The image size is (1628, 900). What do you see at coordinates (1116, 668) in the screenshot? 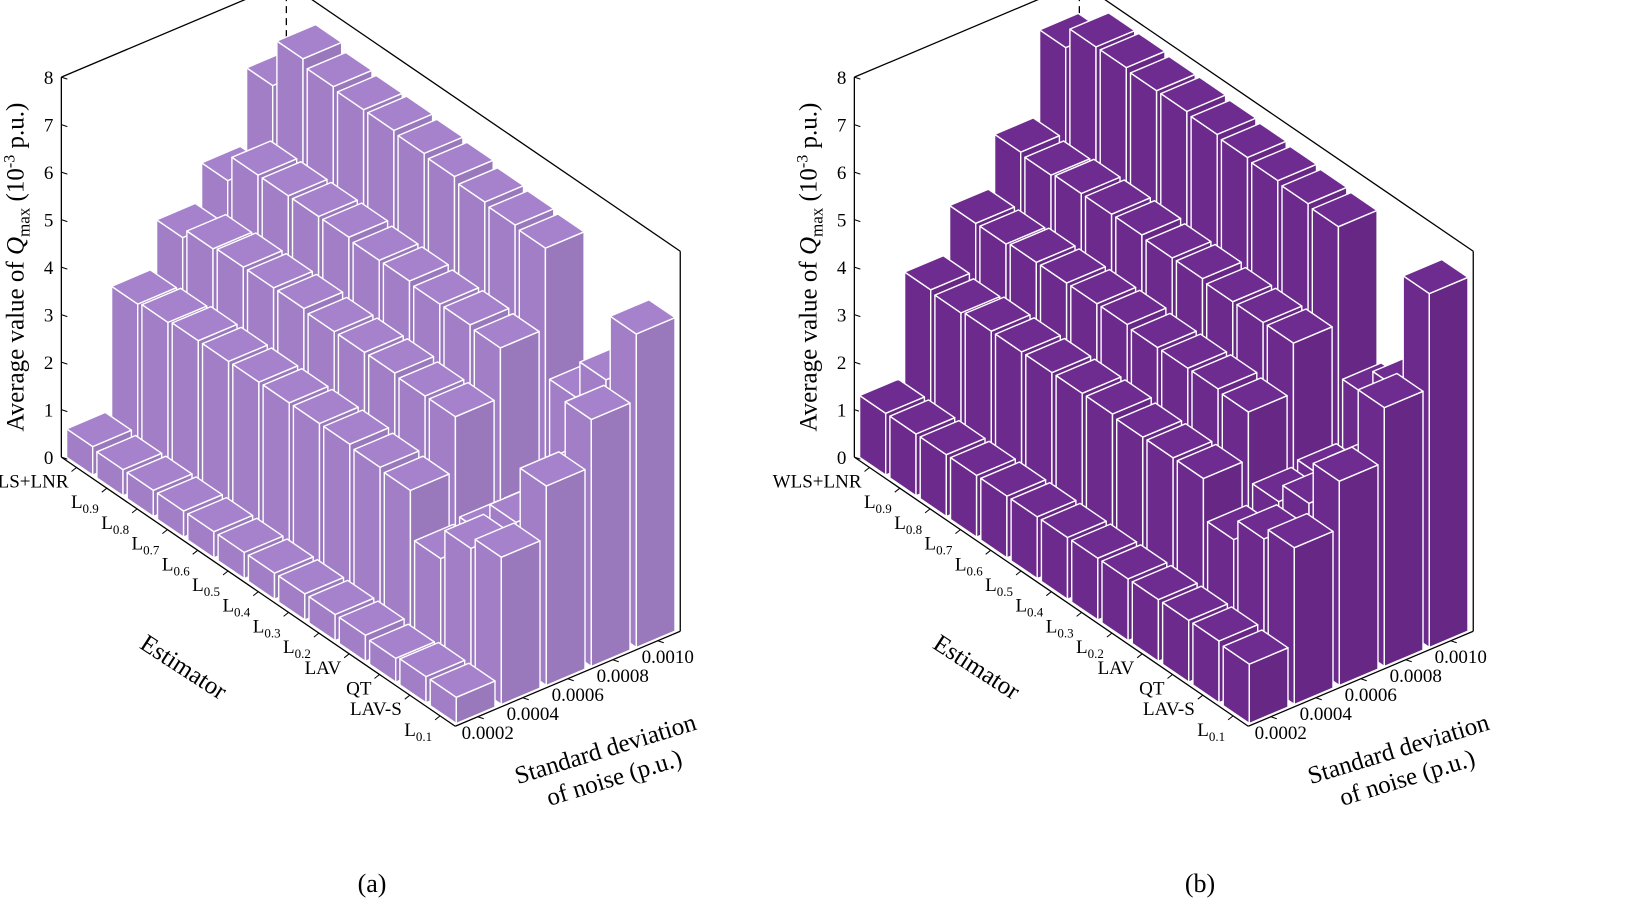
I see `estimator-tick-label: LAV` at bounding box center [1116, 668].